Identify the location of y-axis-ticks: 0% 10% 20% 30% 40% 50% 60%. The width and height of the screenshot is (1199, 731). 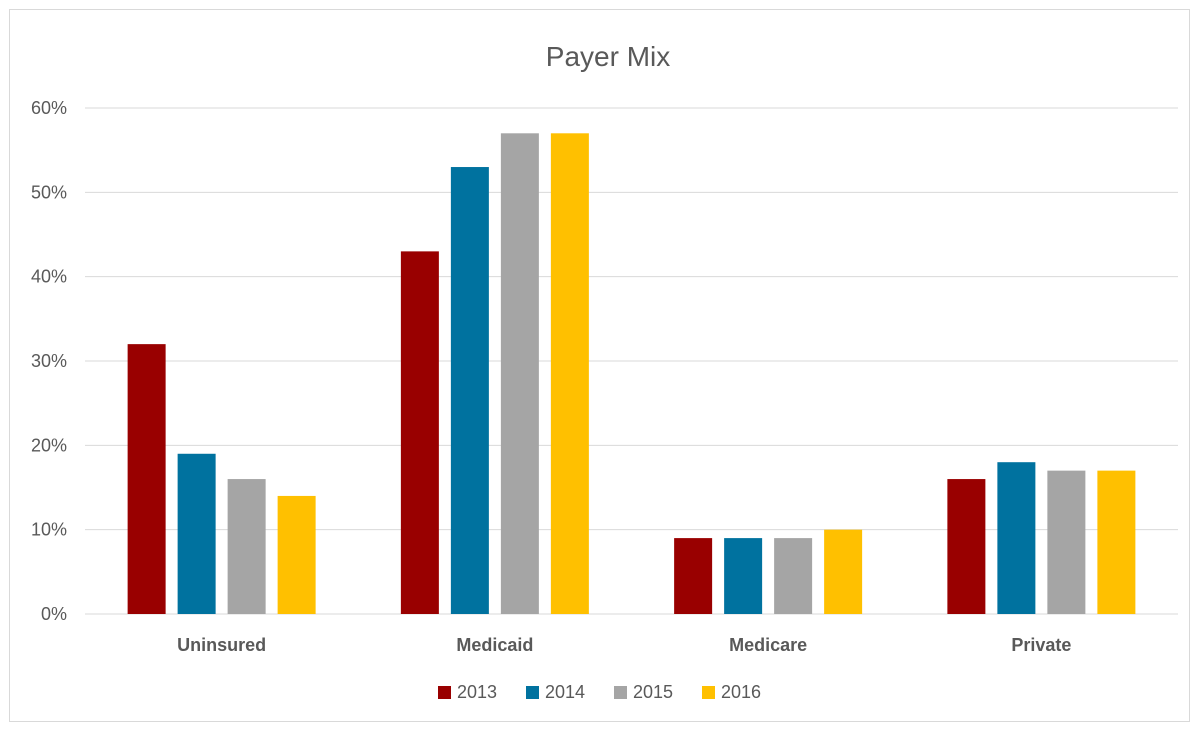
(49, 361).